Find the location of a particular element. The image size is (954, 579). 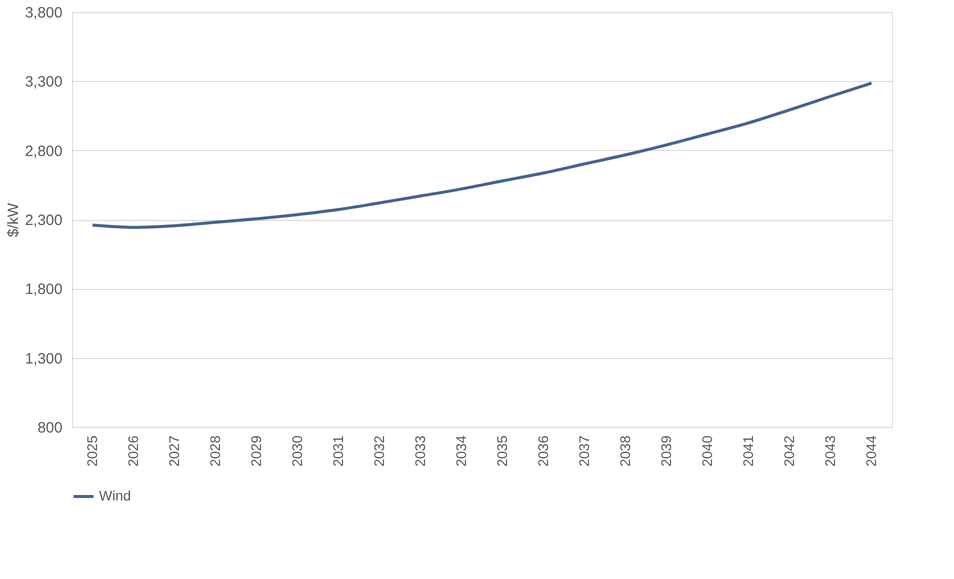

x-tick-label: 2030 is located at coordinates (297, 451).